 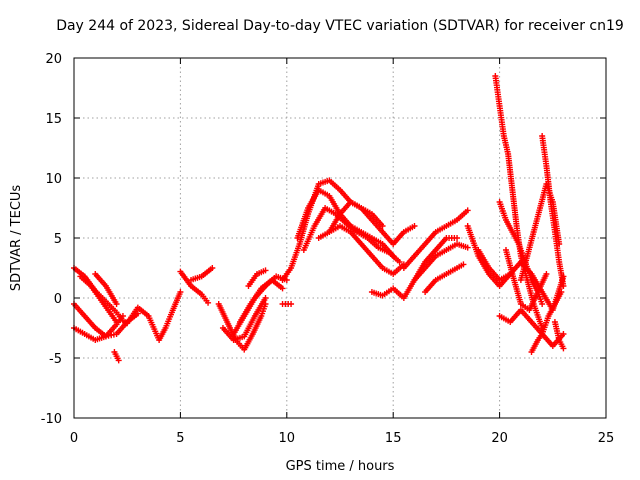 I want to click on x-tick-label: 20, so click(x=499, y=438).